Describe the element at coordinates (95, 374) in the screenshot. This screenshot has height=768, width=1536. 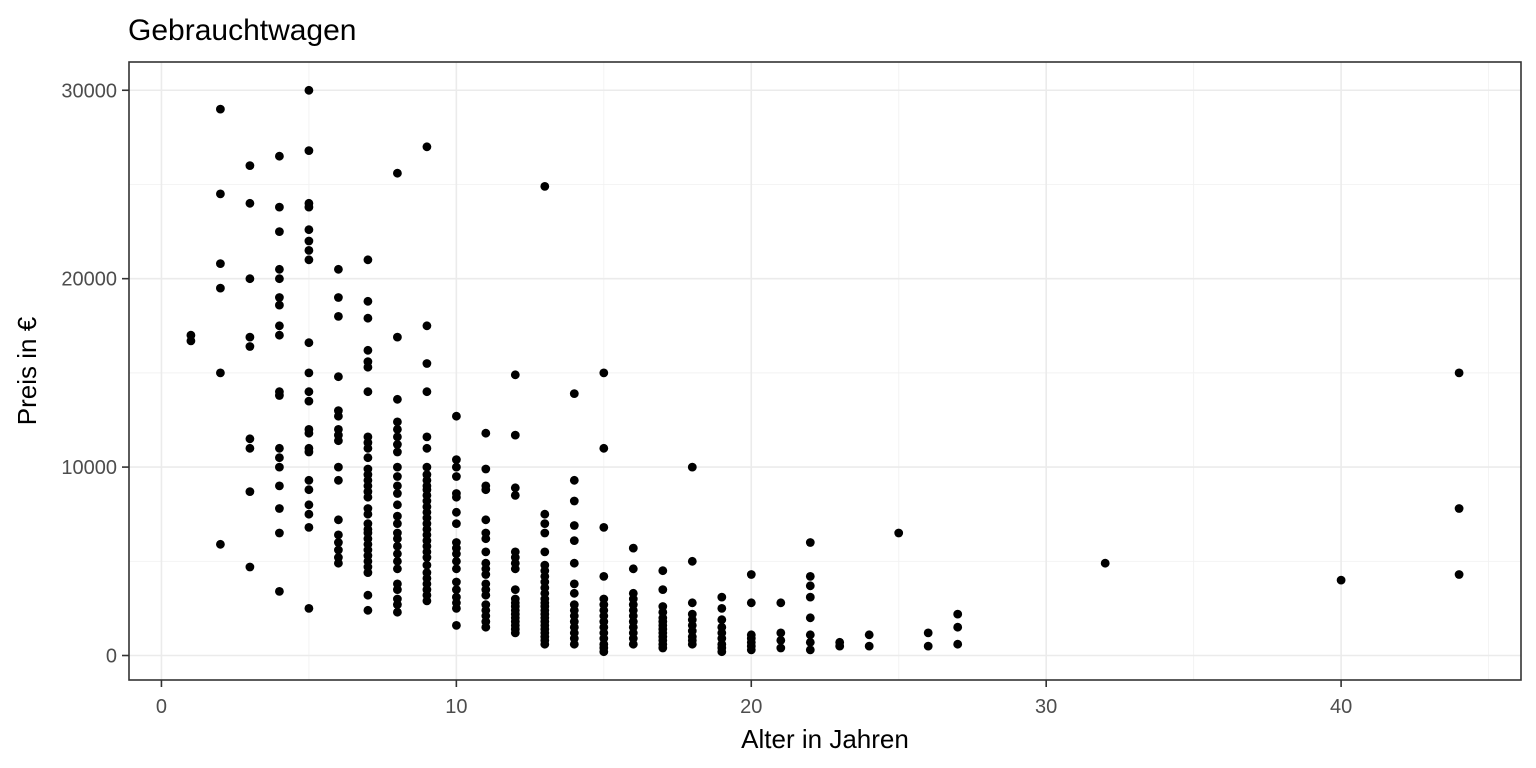
I see `y-axis: 0 10000 20000 30000` at that location.